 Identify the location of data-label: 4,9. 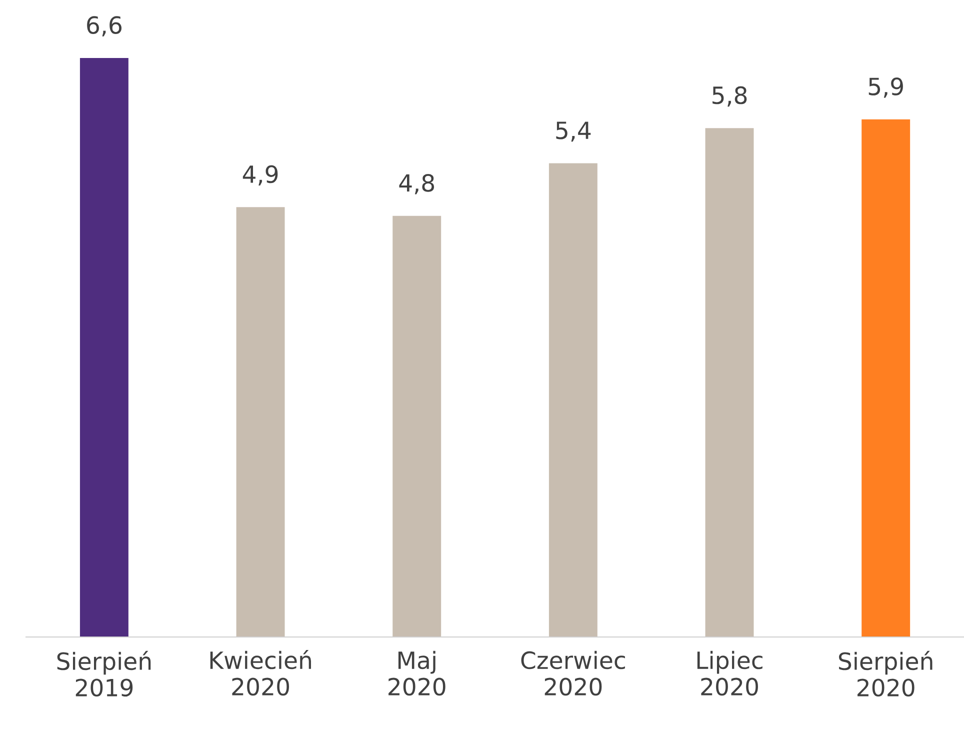
(260, 175).